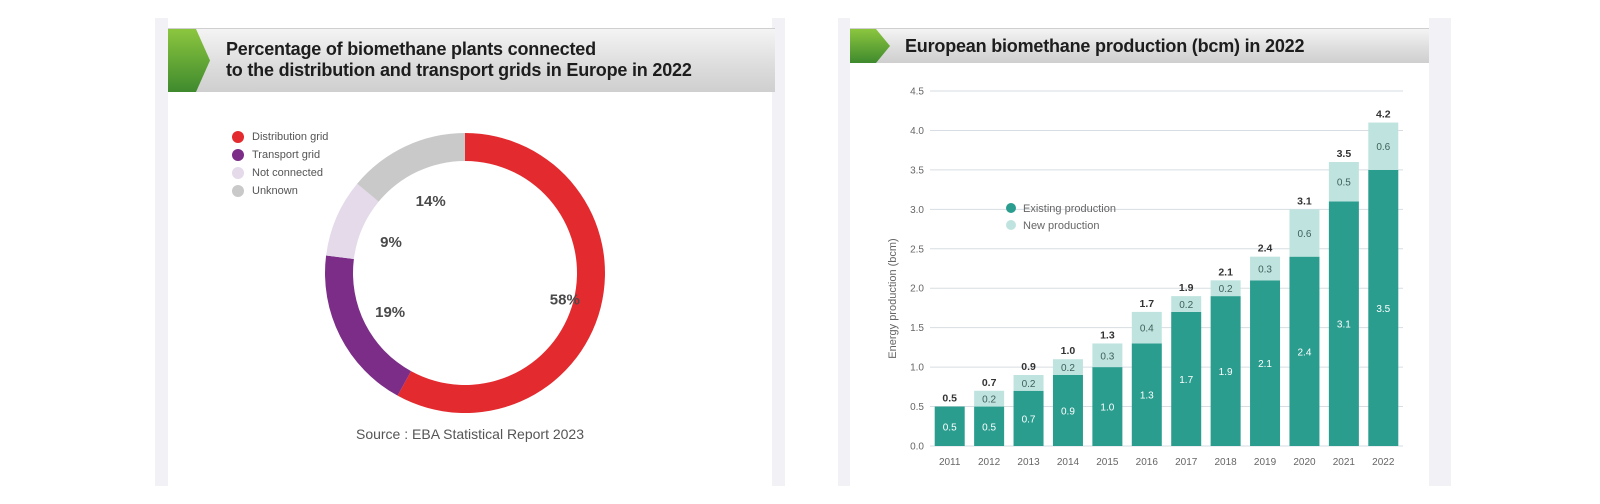 This screenshot has width=1600, height=504. I want to click on x-tick-label: 2022, so click(1383, 462).